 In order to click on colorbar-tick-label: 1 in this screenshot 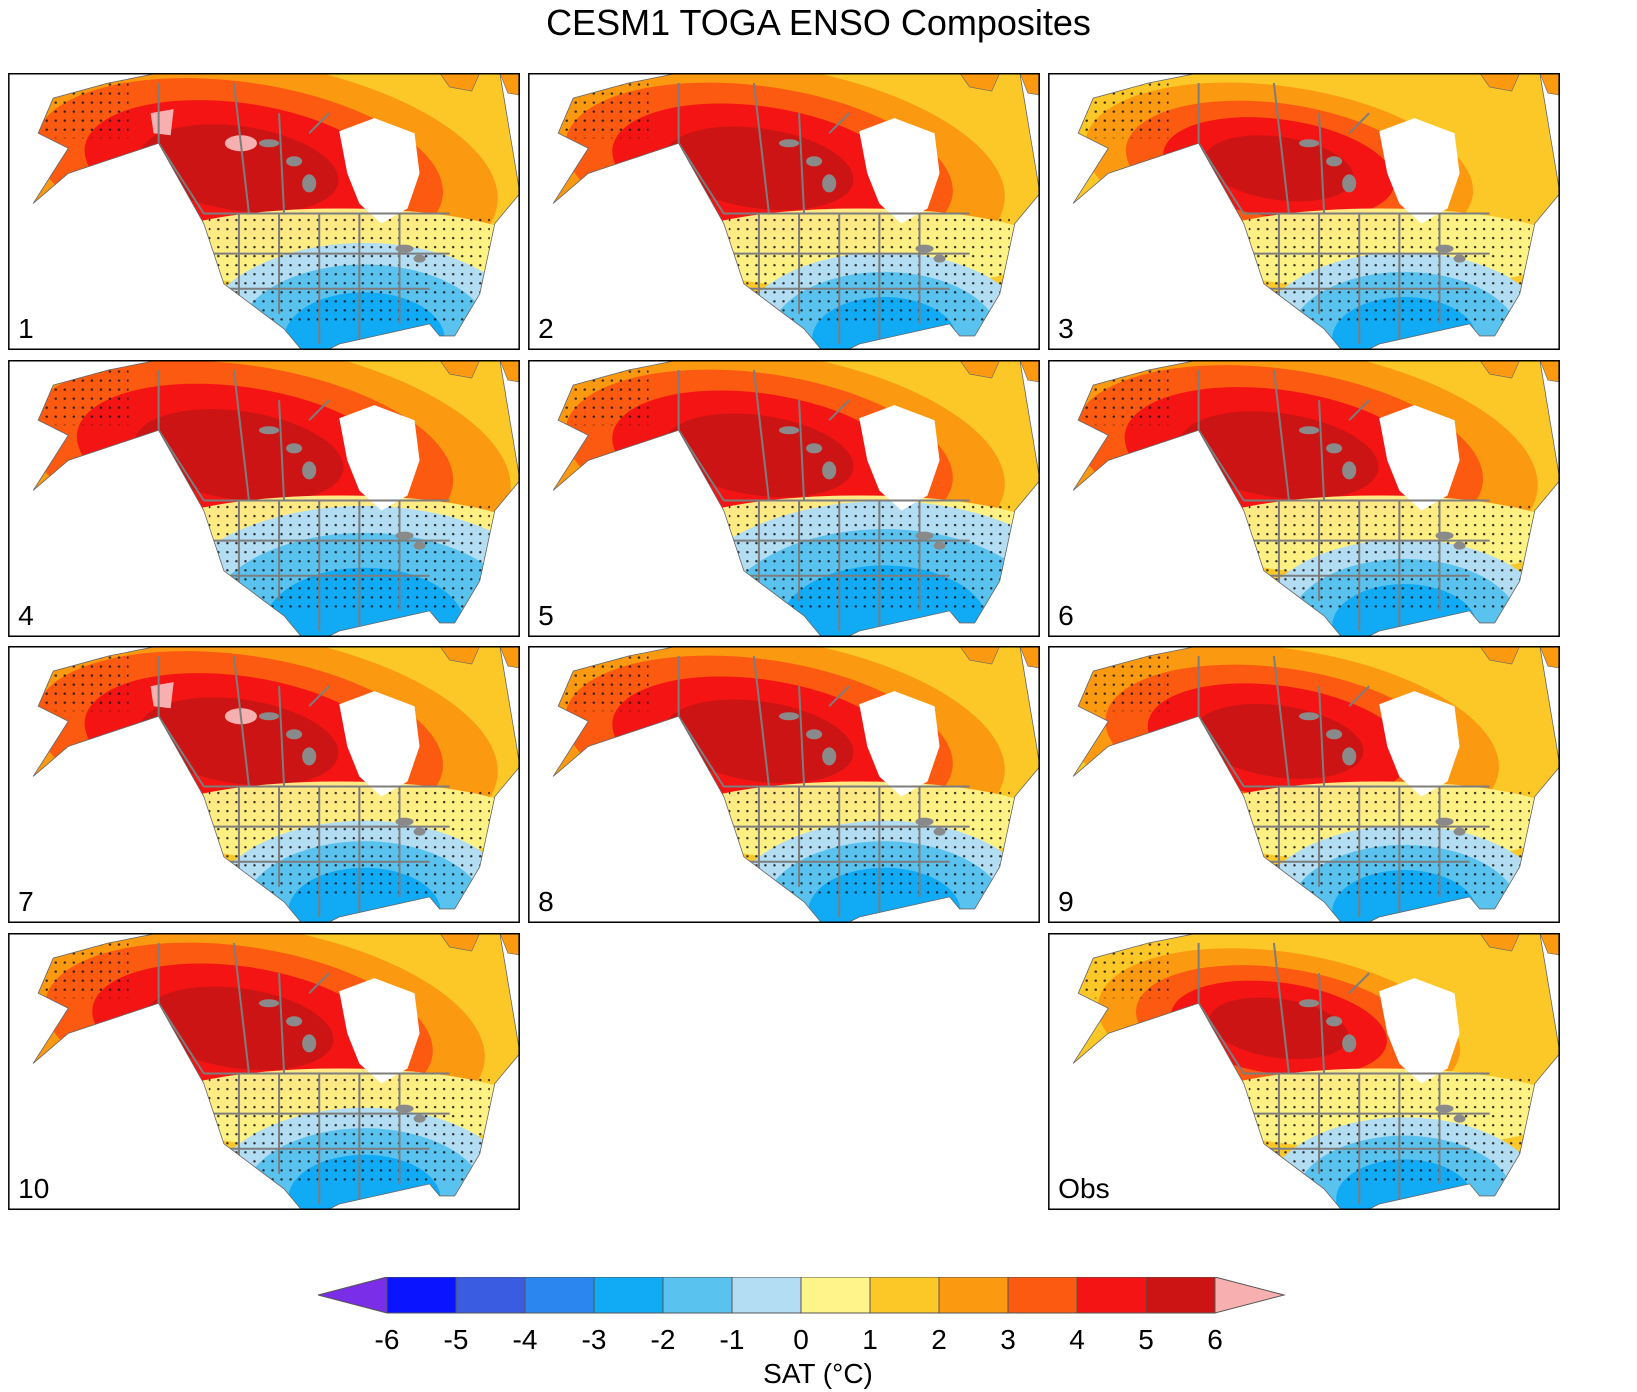, I will do `click(870, 1339)`.